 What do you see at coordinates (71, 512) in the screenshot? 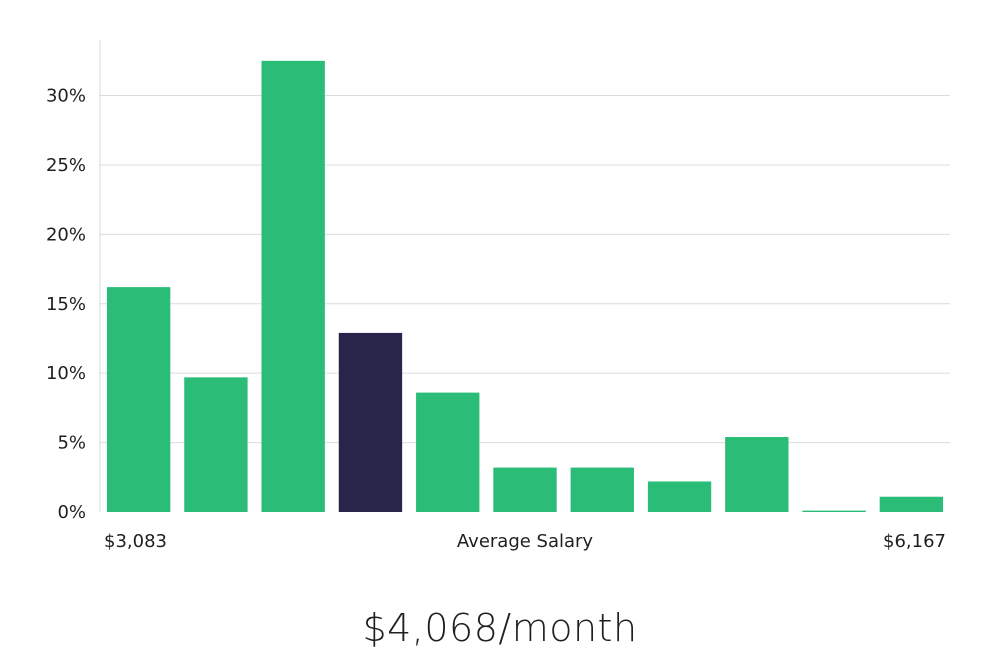
I see `y-tick-label: 0%` at bounding box center [71, 512].